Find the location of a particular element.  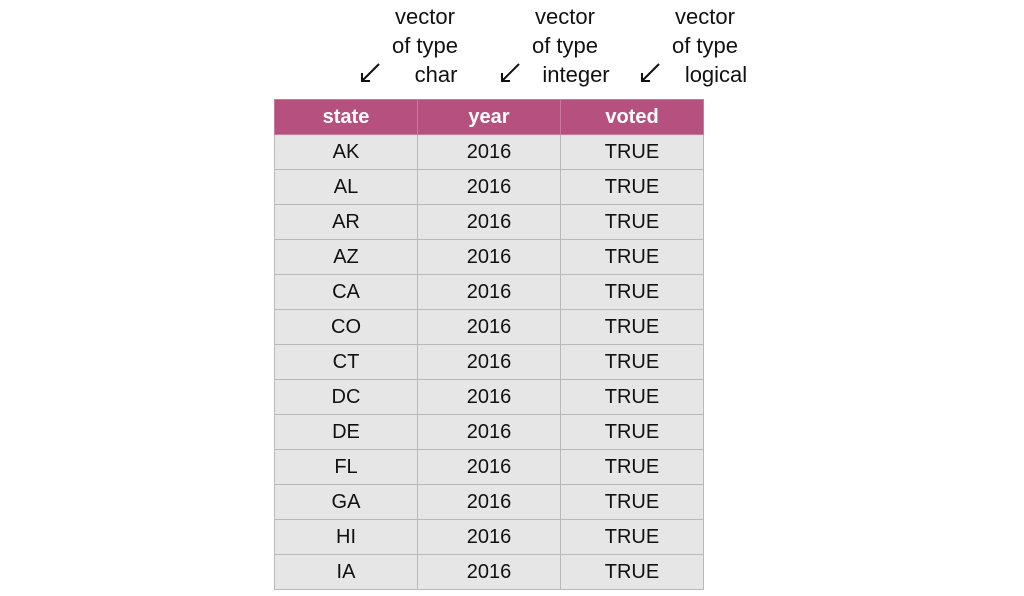

annotation-state-type: vector of type char is located at coordinates (425, 45).